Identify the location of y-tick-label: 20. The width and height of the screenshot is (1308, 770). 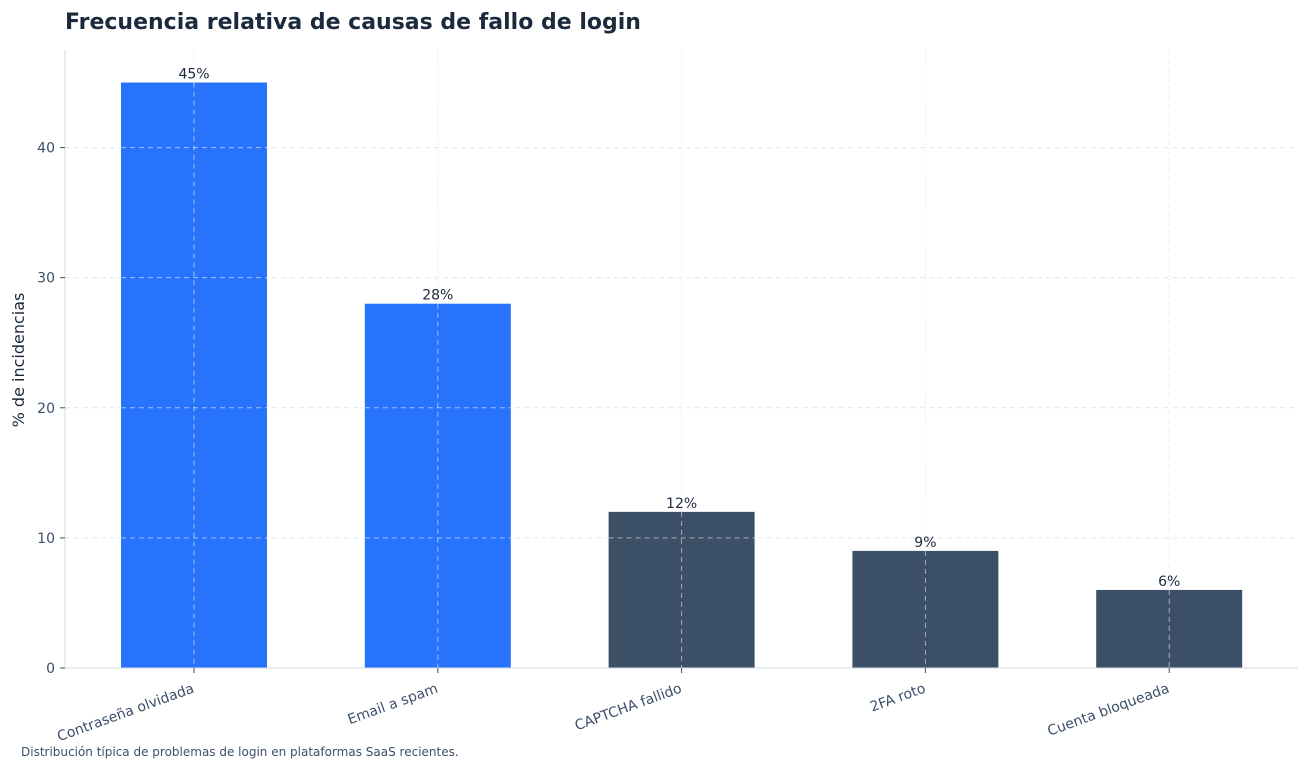
(46, 409).